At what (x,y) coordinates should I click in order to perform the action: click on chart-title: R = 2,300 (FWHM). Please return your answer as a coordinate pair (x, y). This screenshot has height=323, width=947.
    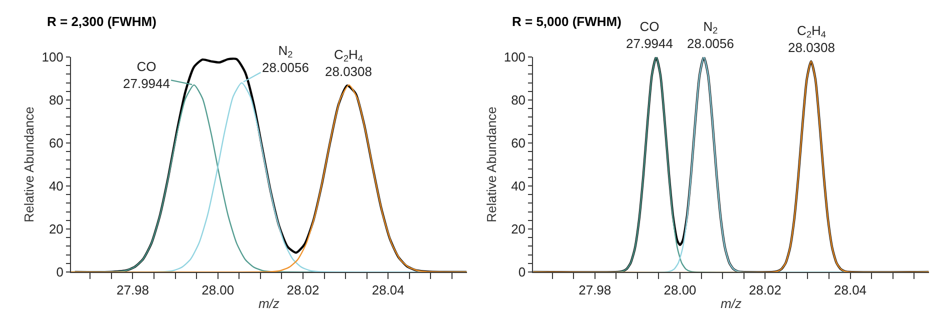
    Looking at the image, I should click on (101, 21).